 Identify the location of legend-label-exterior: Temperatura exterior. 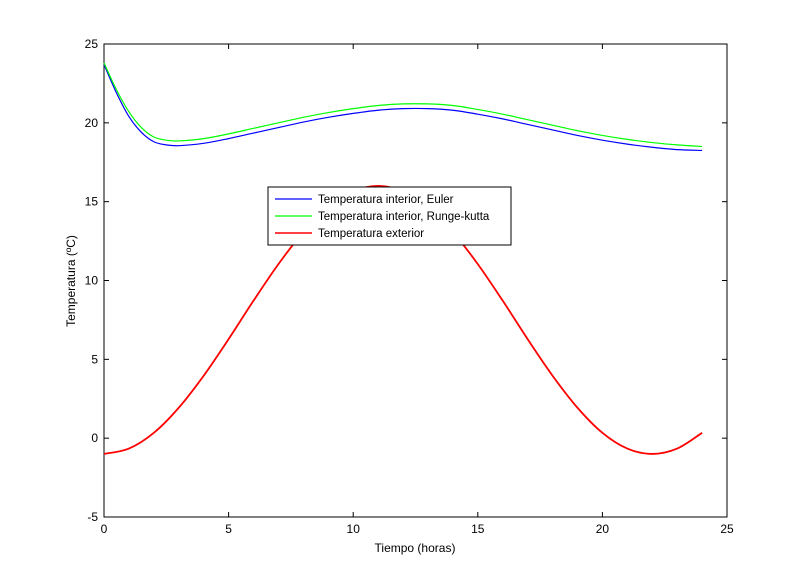
(371, 234).